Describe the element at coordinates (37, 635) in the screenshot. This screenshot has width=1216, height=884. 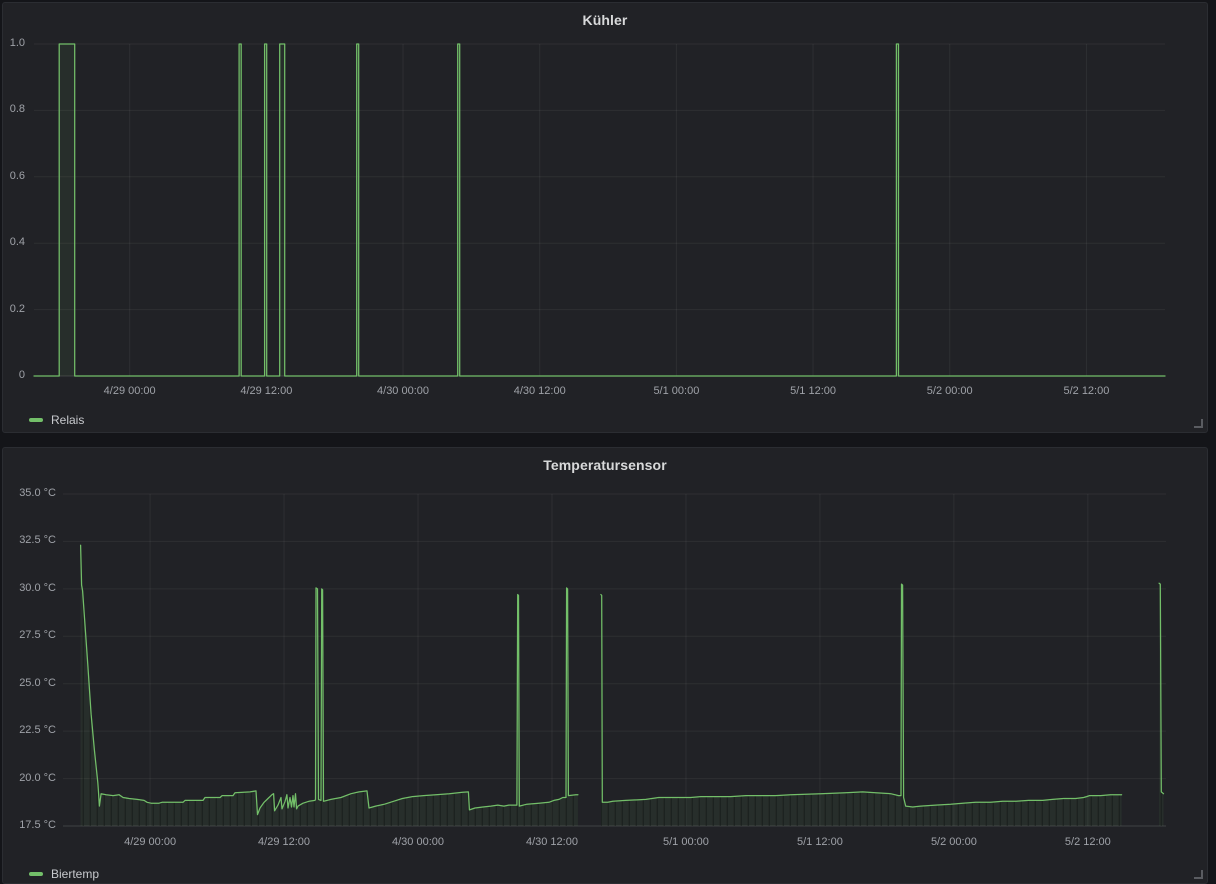
I see `y-tick-label: 27.5 °C` at that location.